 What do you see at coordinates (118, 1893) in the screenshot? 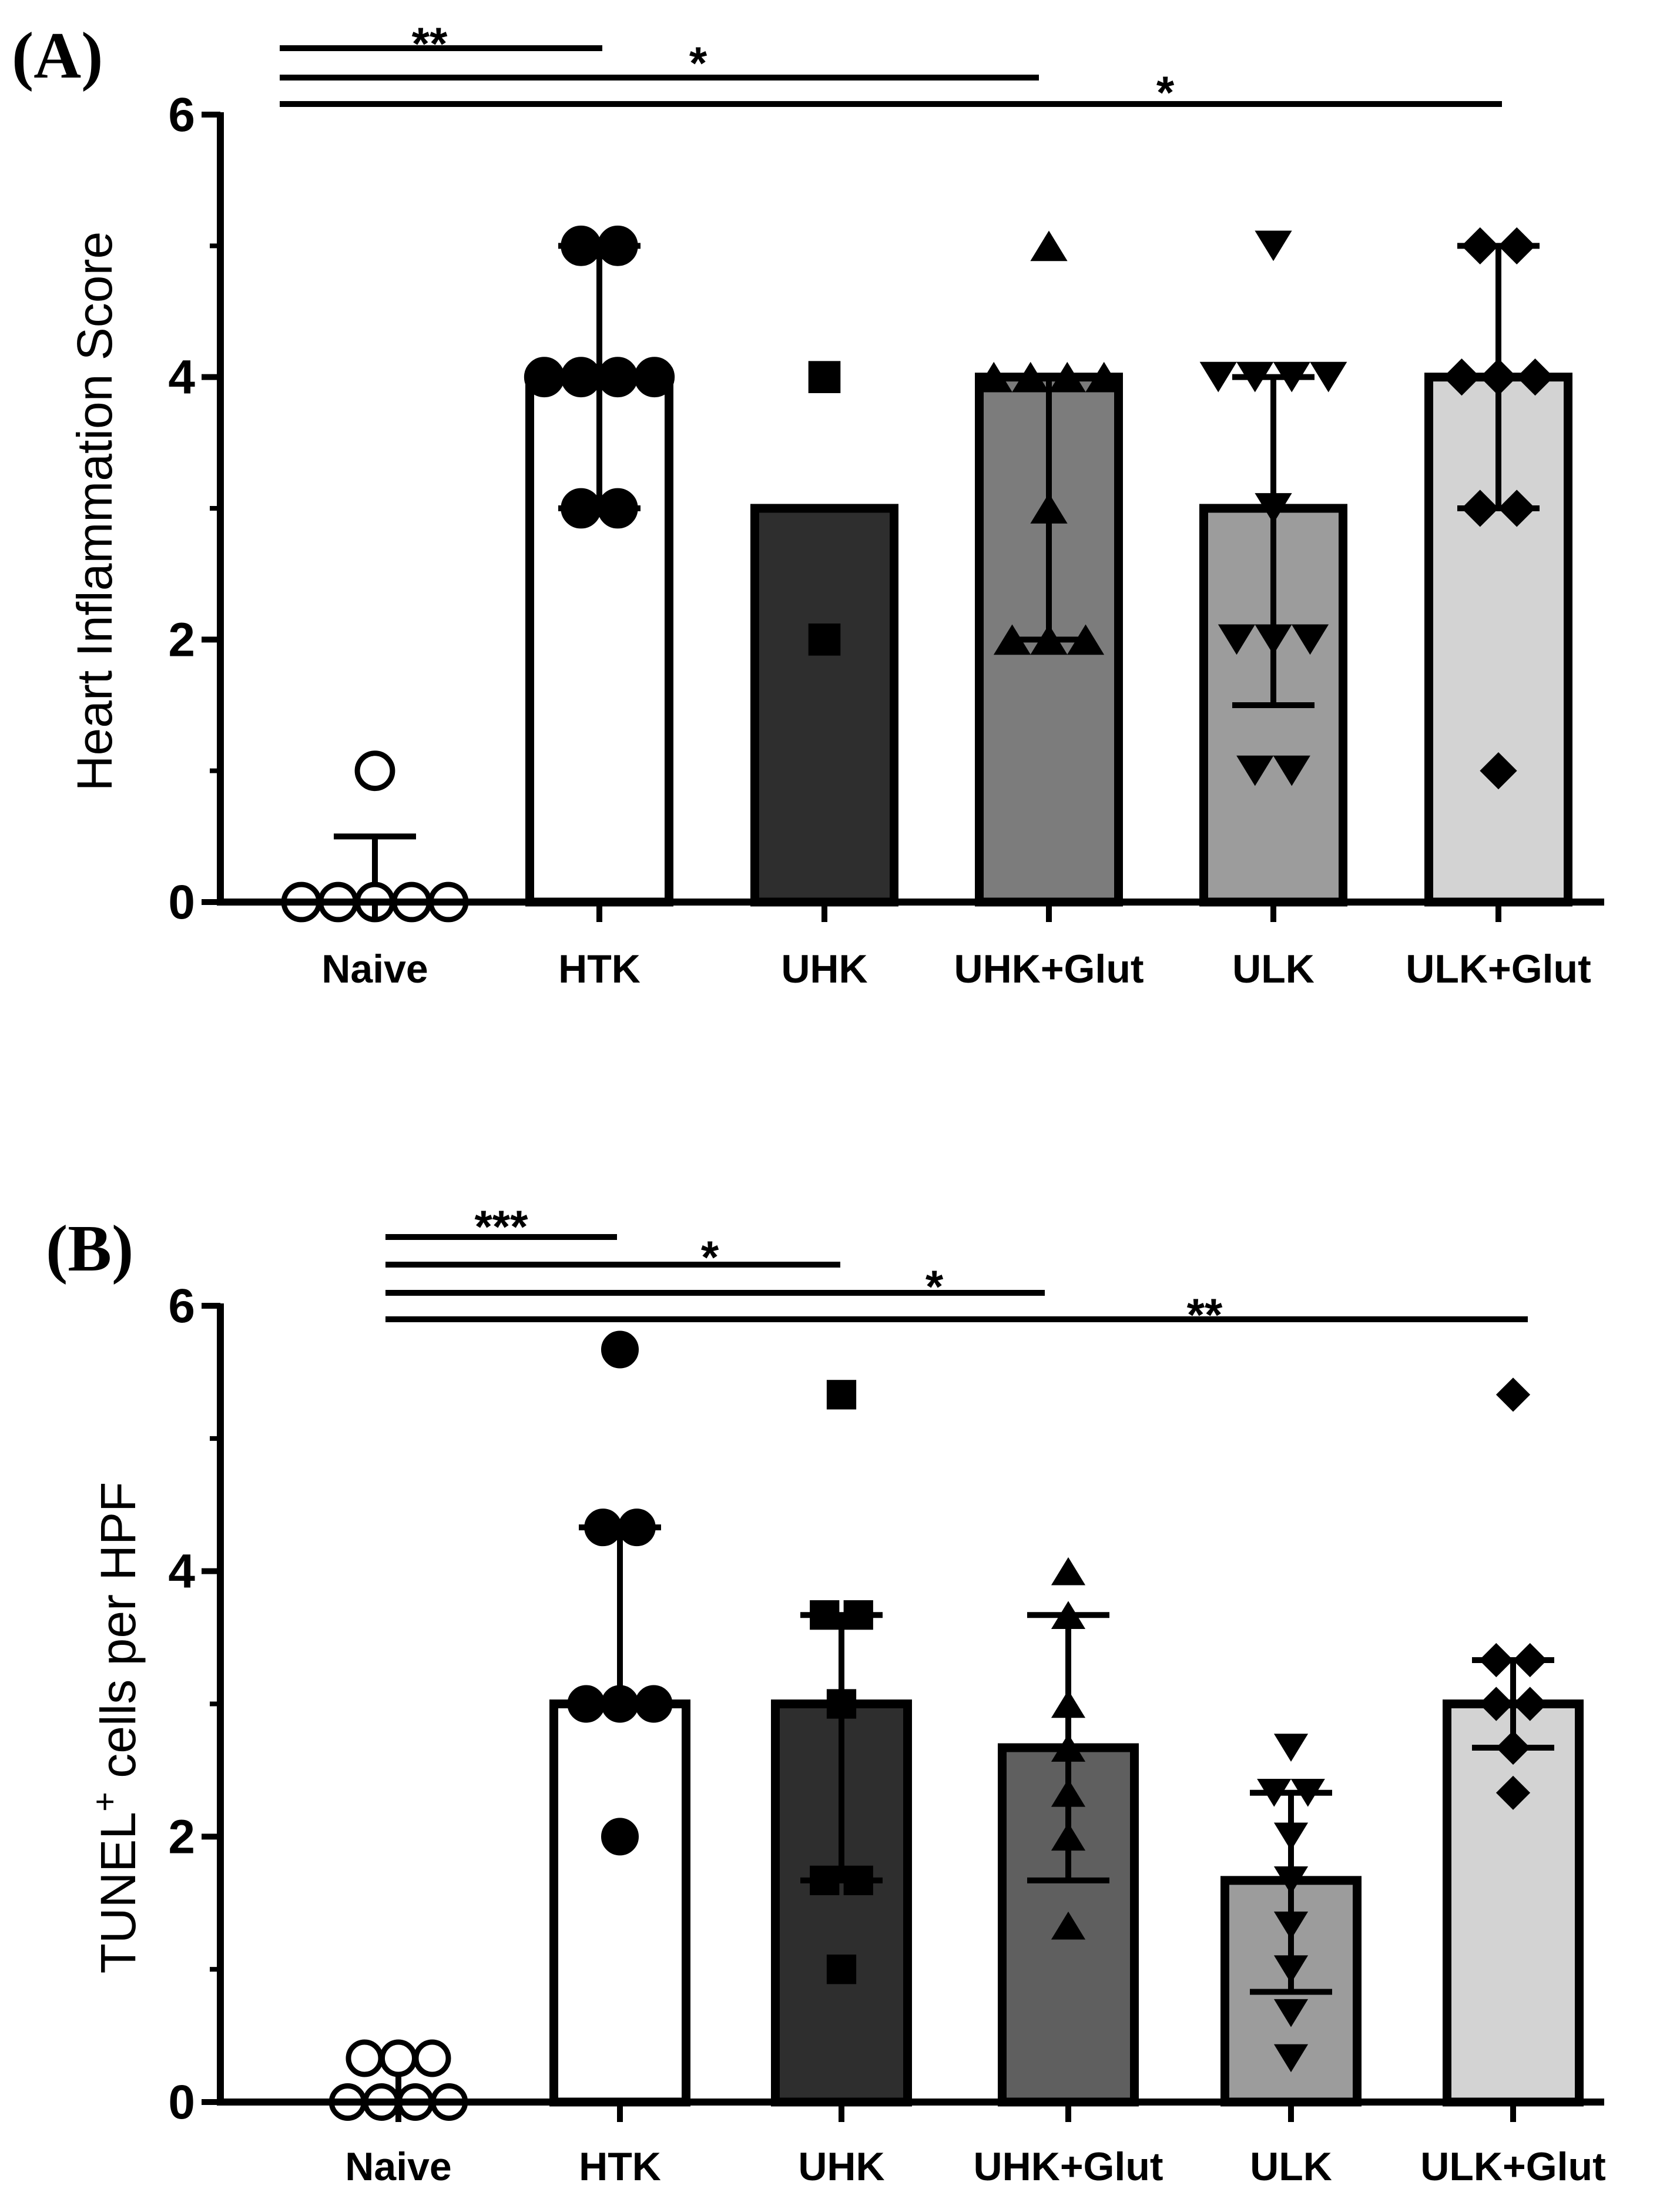
I see `y-axis-label-text: TUNEL` at bounding box center [118, 1893].